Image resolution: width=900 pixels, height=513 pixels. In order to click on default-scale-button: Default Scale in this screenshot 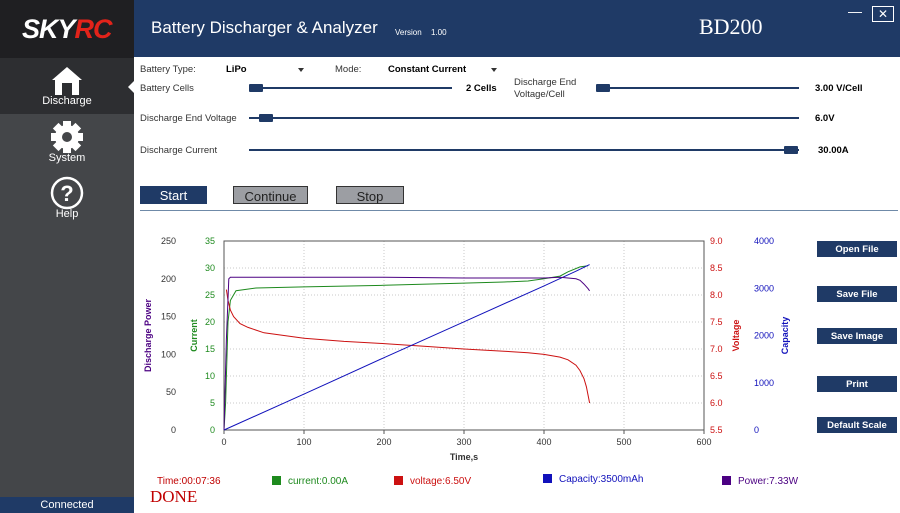, I will do `click(857, 425)`.